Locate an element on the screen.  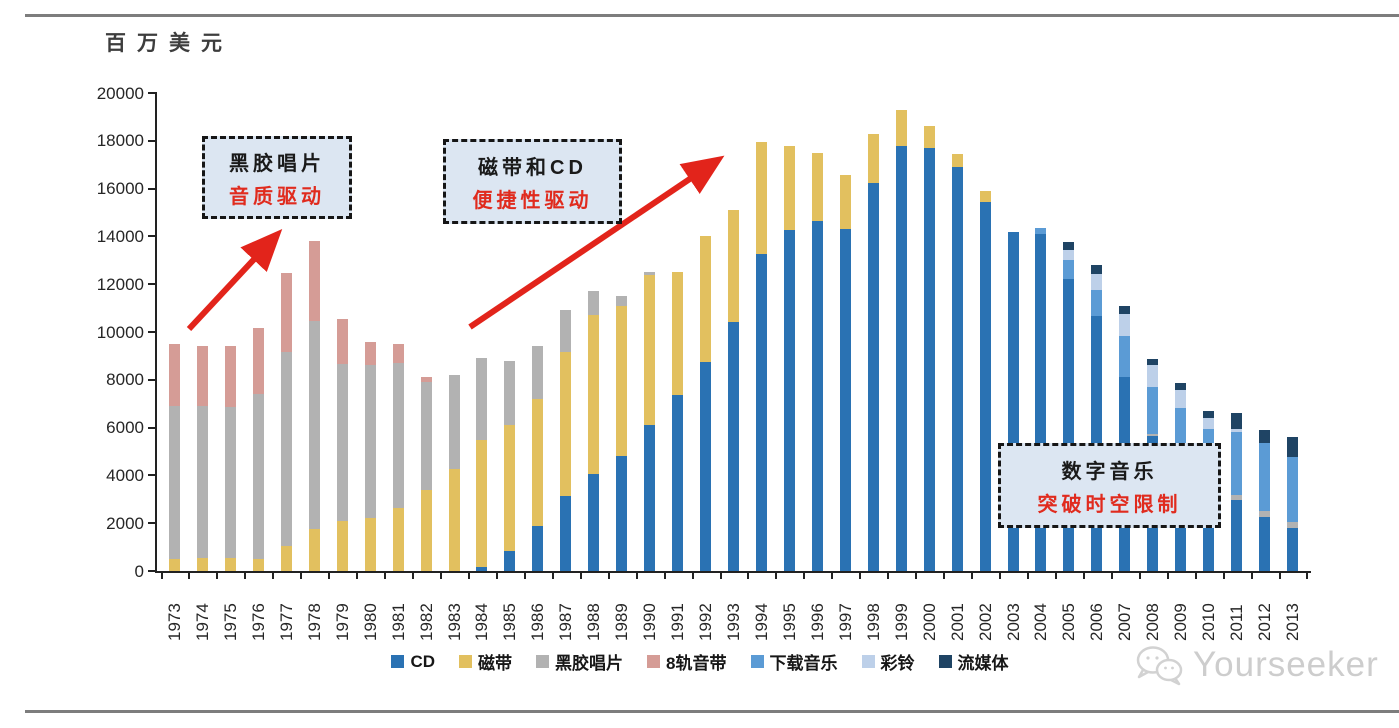
bar-2002-cassette is located at coordinates (985, 196).